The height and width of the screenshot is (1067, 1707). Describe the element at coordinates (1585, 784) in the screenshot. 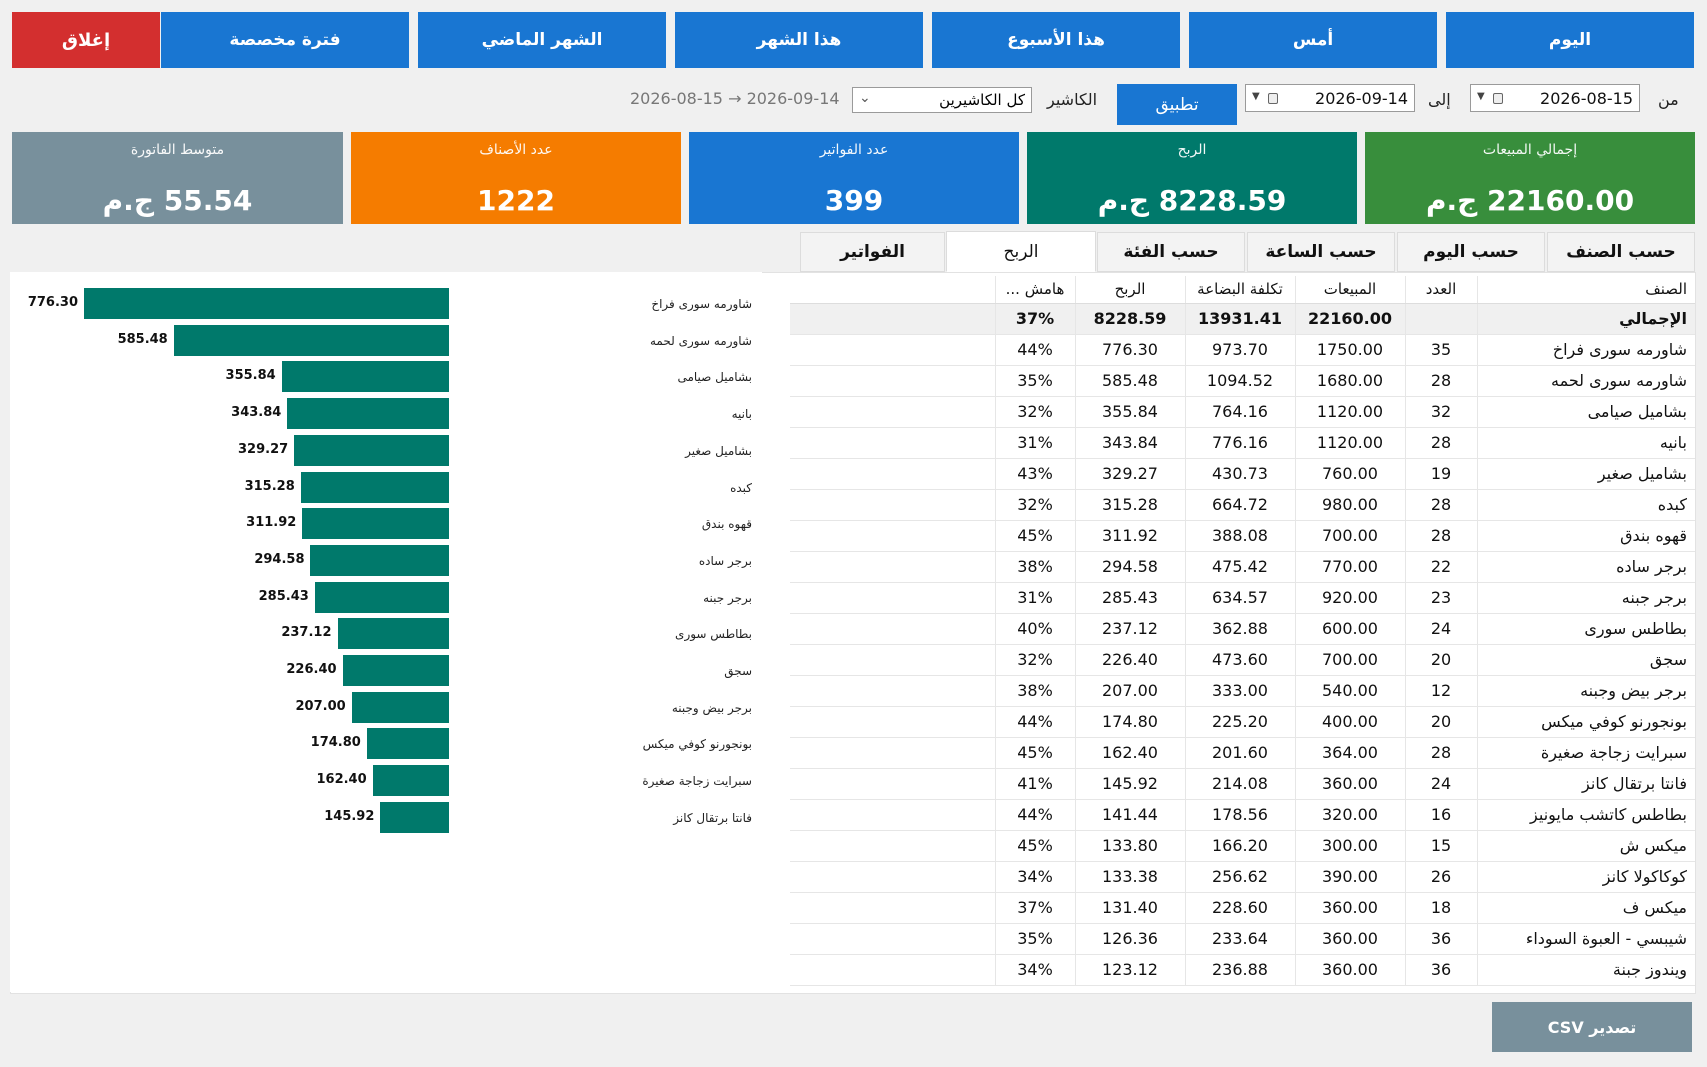

I see `cell-item: فانتا برتقال كانز` at that location.